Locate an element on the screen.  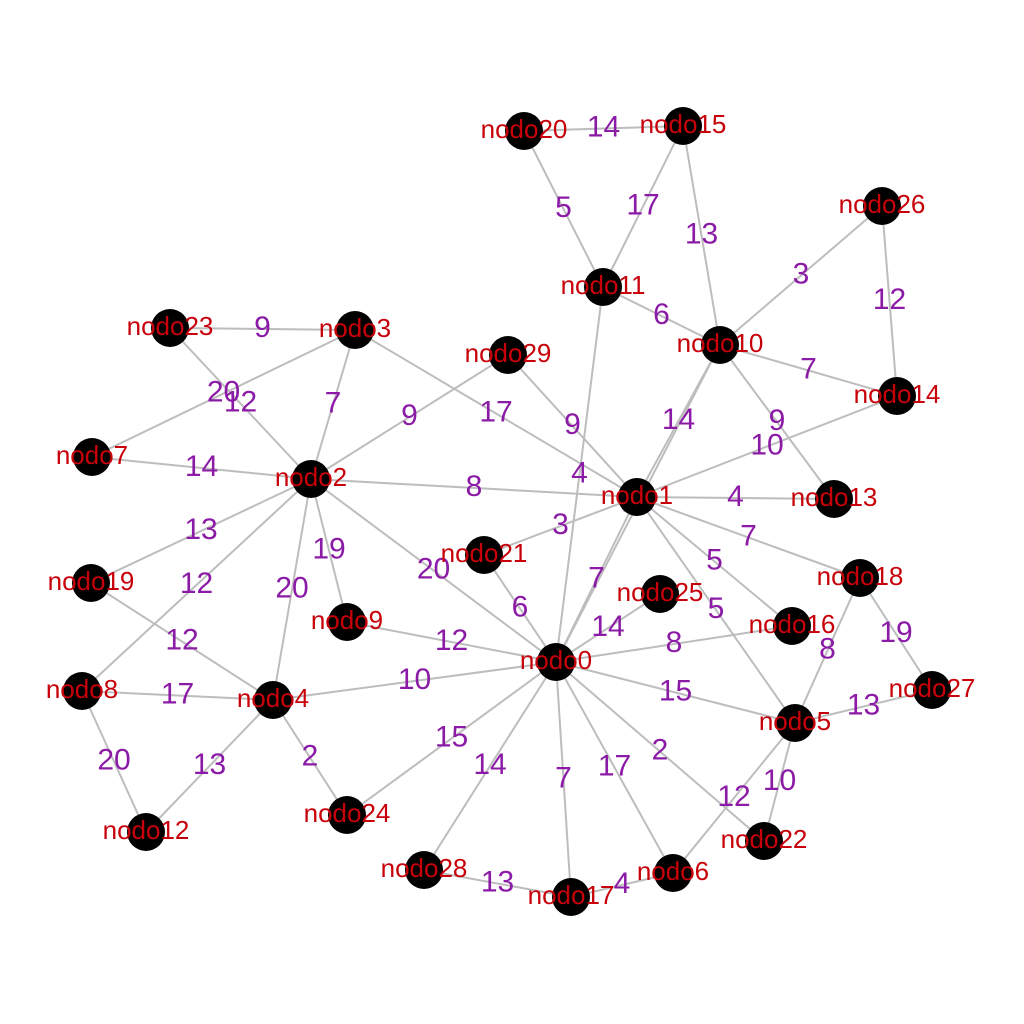
node-label-nodo27: nodo27 is located at coordinates (932, 688).